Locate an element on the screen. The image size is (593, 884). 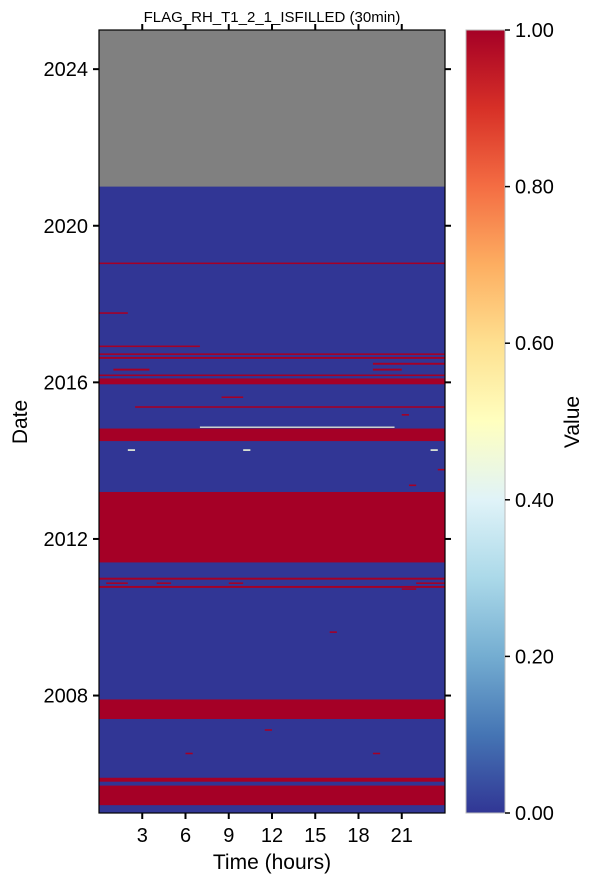
colorbar-tick-label: 0.60 is located at coordinates (534, 344).